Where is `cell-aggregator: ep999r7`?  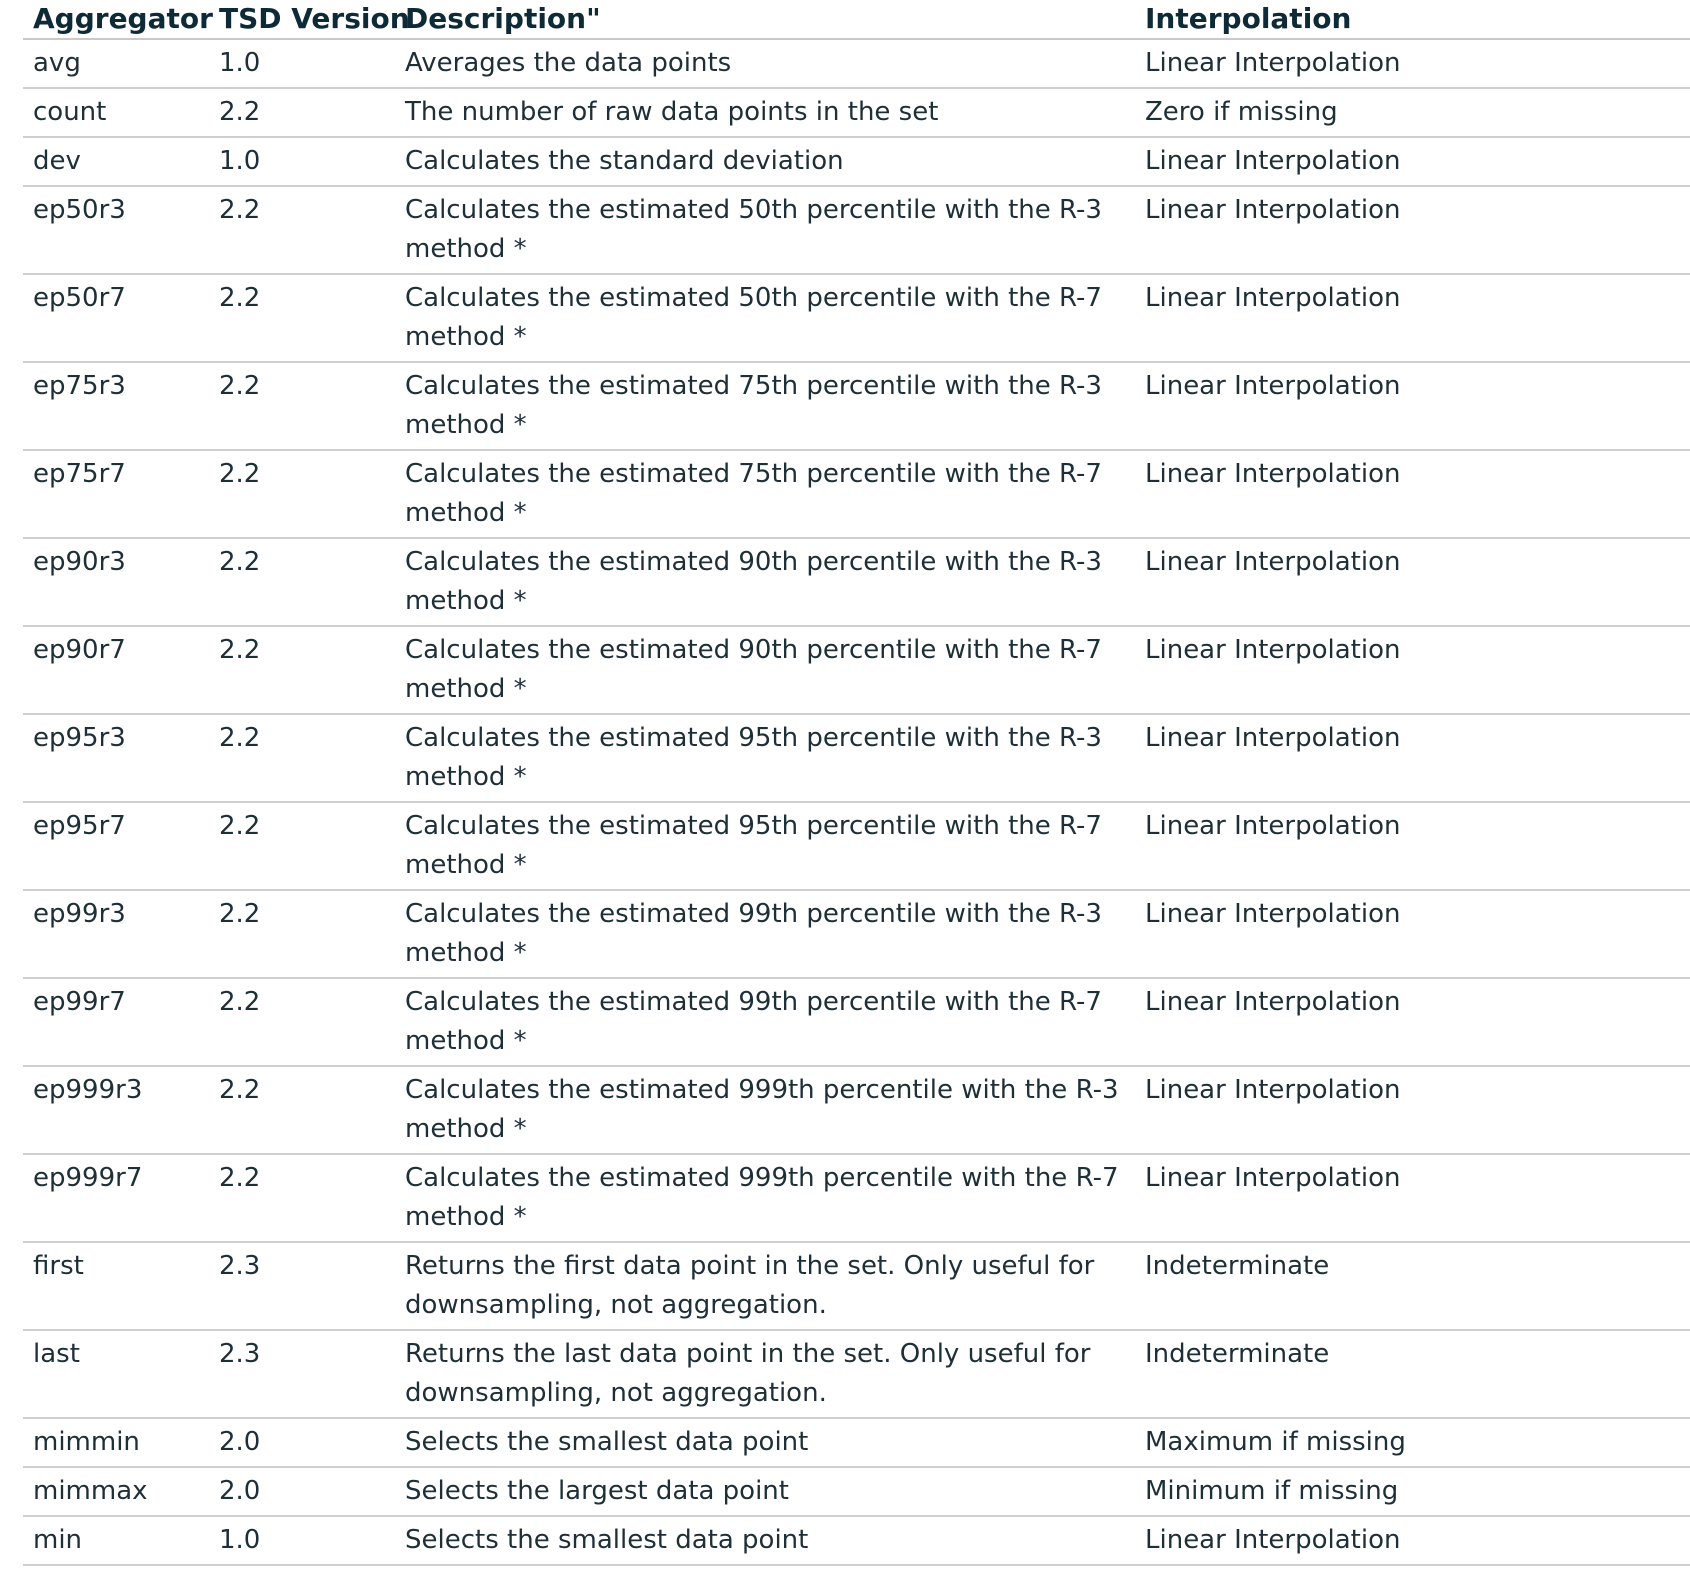 cell-aggregator: ep999r7 is located at coordinates (116, 1198).